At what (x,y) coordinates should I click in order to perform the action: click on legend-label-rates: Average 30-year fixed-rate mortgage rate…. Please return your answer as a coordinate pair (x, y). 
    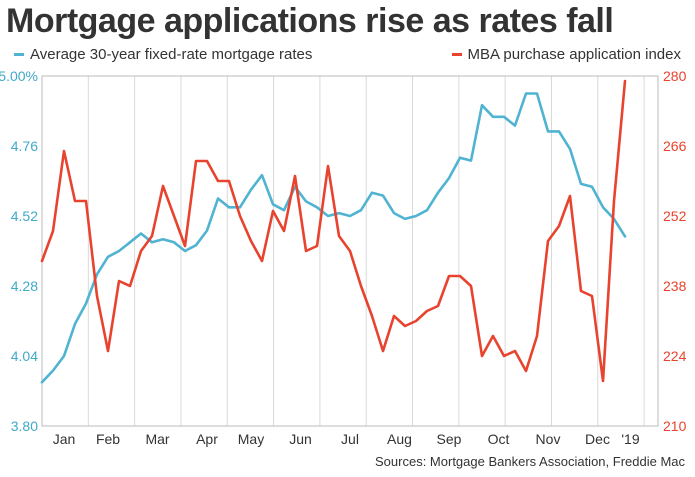
    Looking at the image, I should click on (171, 54).